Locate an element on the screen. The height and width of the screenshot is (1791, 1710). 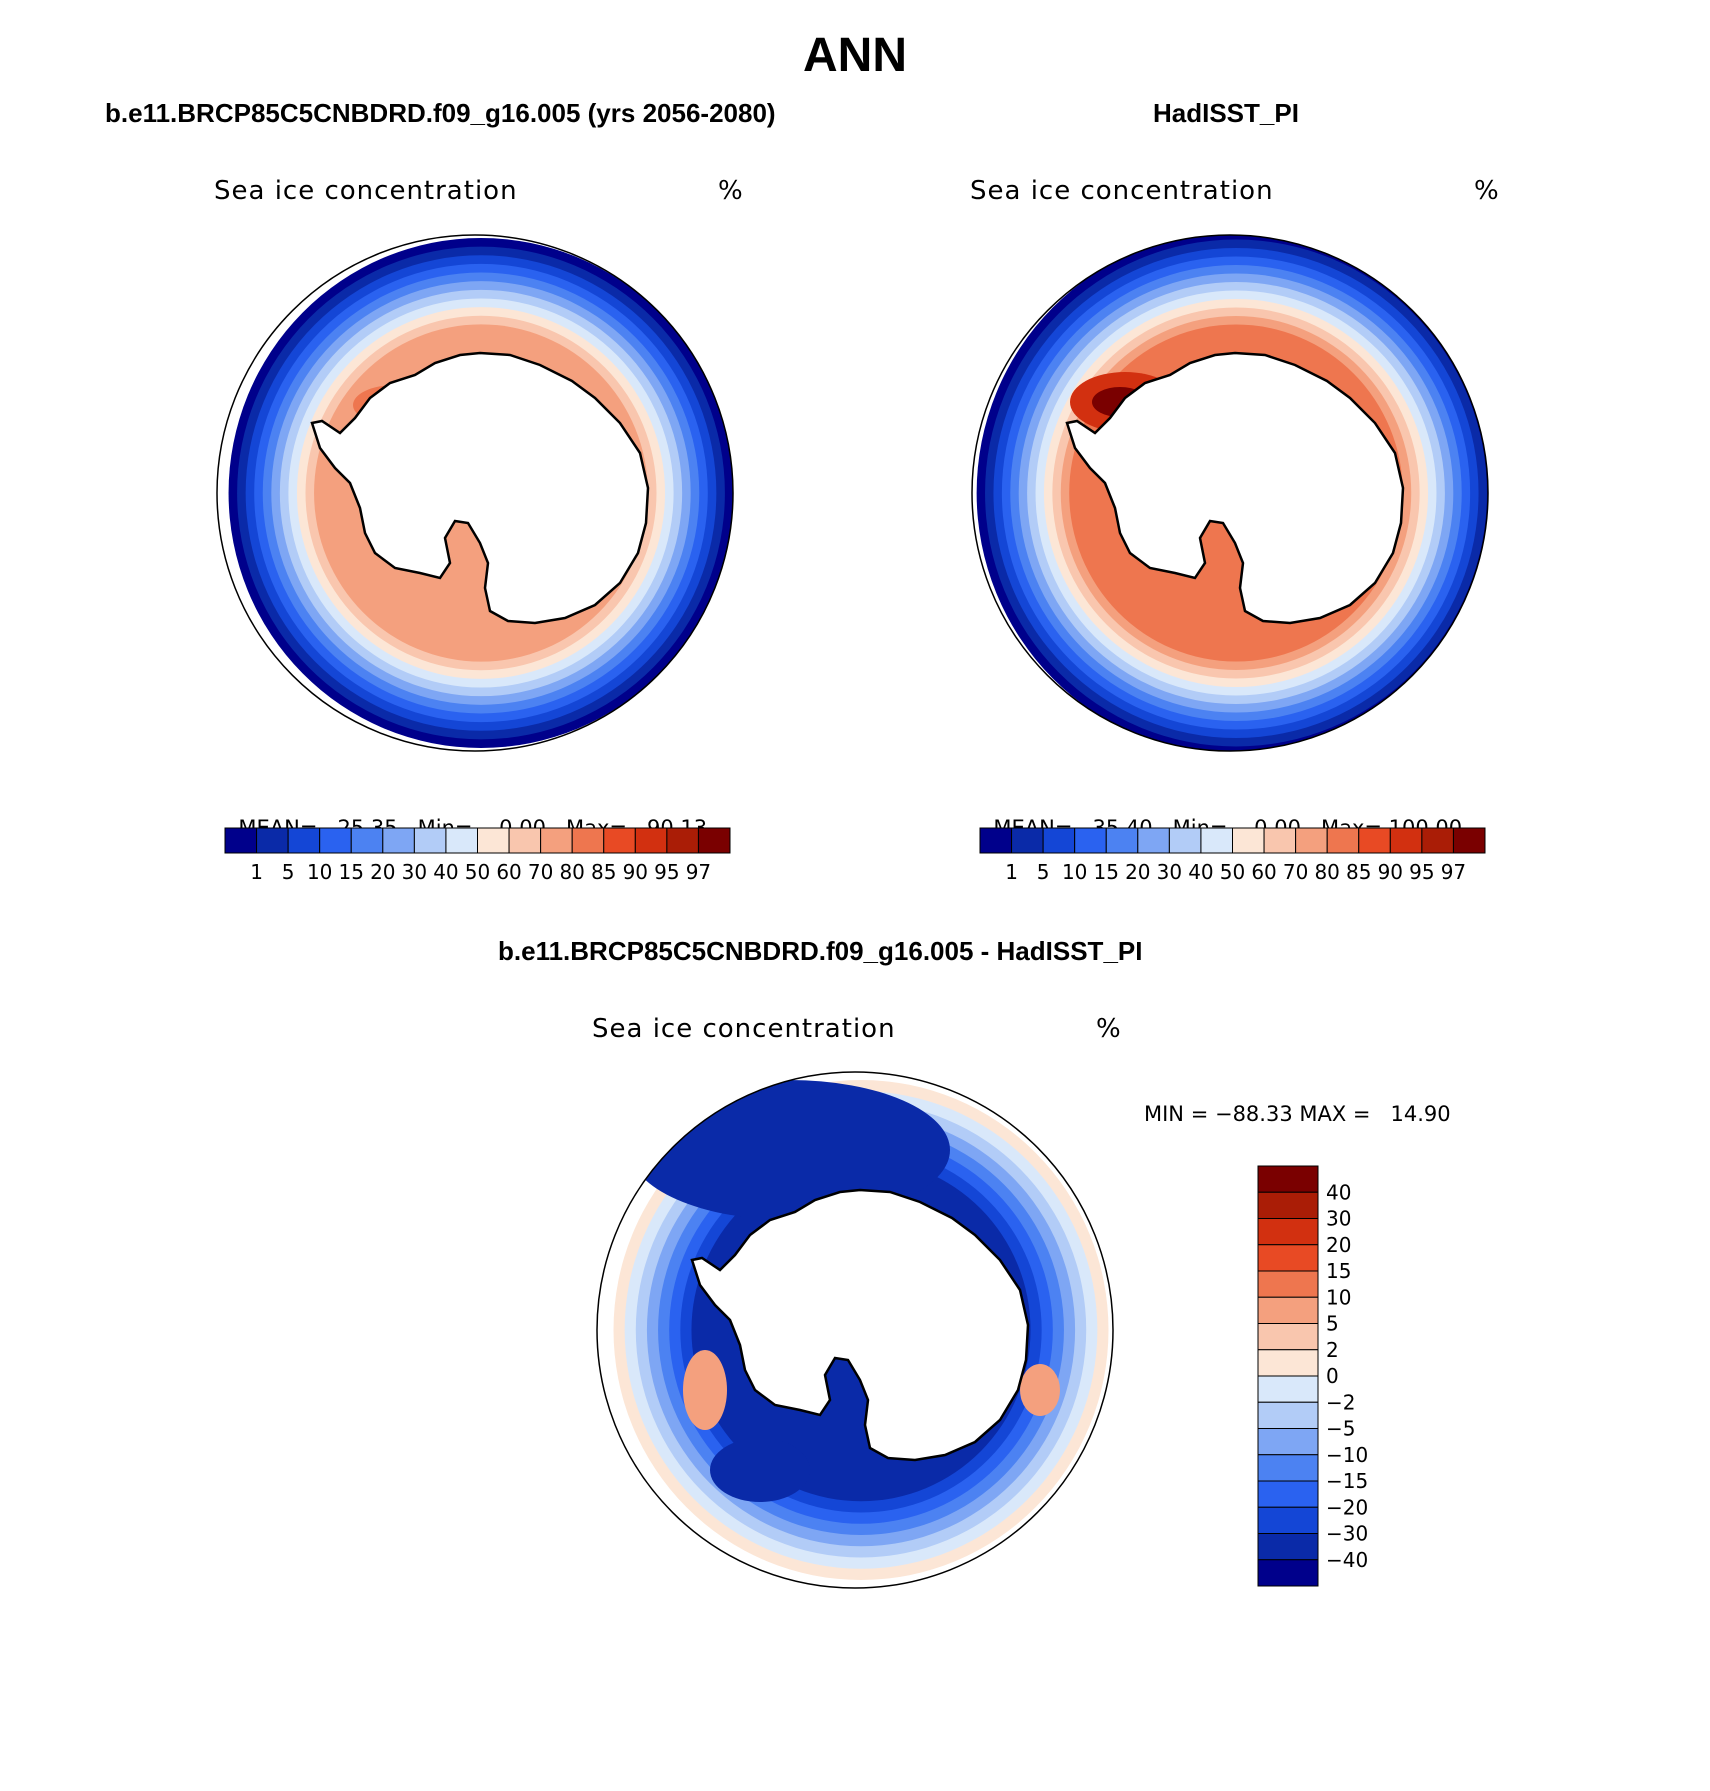
model-colorbar-tick-label: 60 is located at coordinates (508, 872).